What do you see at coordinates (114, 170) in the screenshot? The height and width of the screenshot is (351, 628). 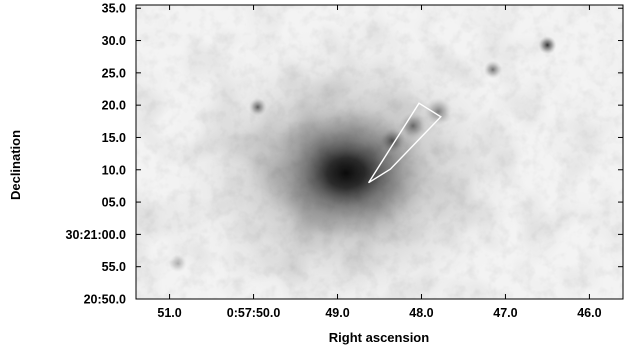 I see `y-tick-label: 10.0` at bounding box center [114, 170].